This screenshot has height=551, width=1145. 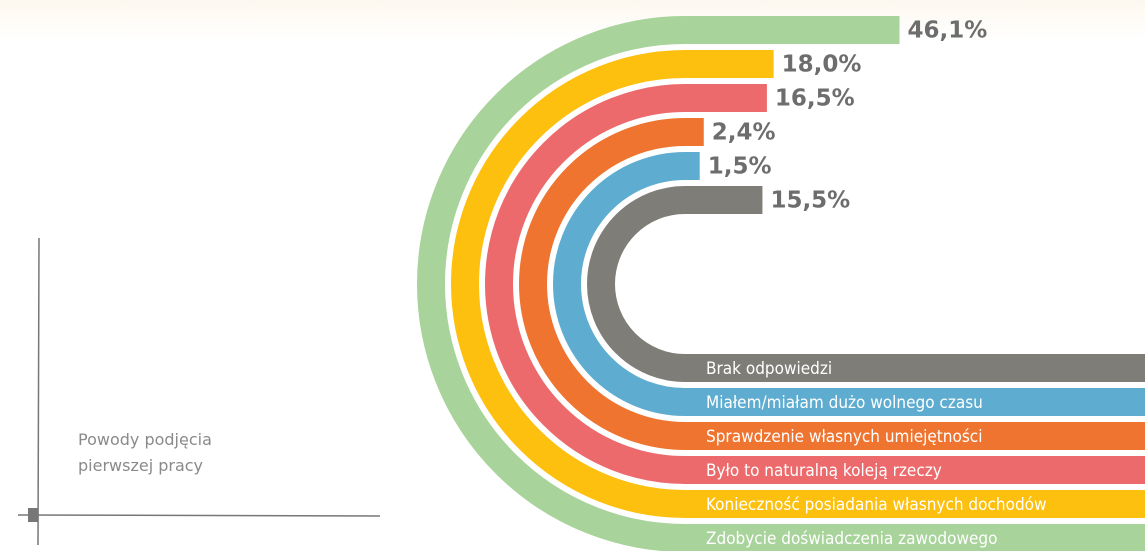 I want to click on value-label: 2,4%, so click(x=744, y=133).